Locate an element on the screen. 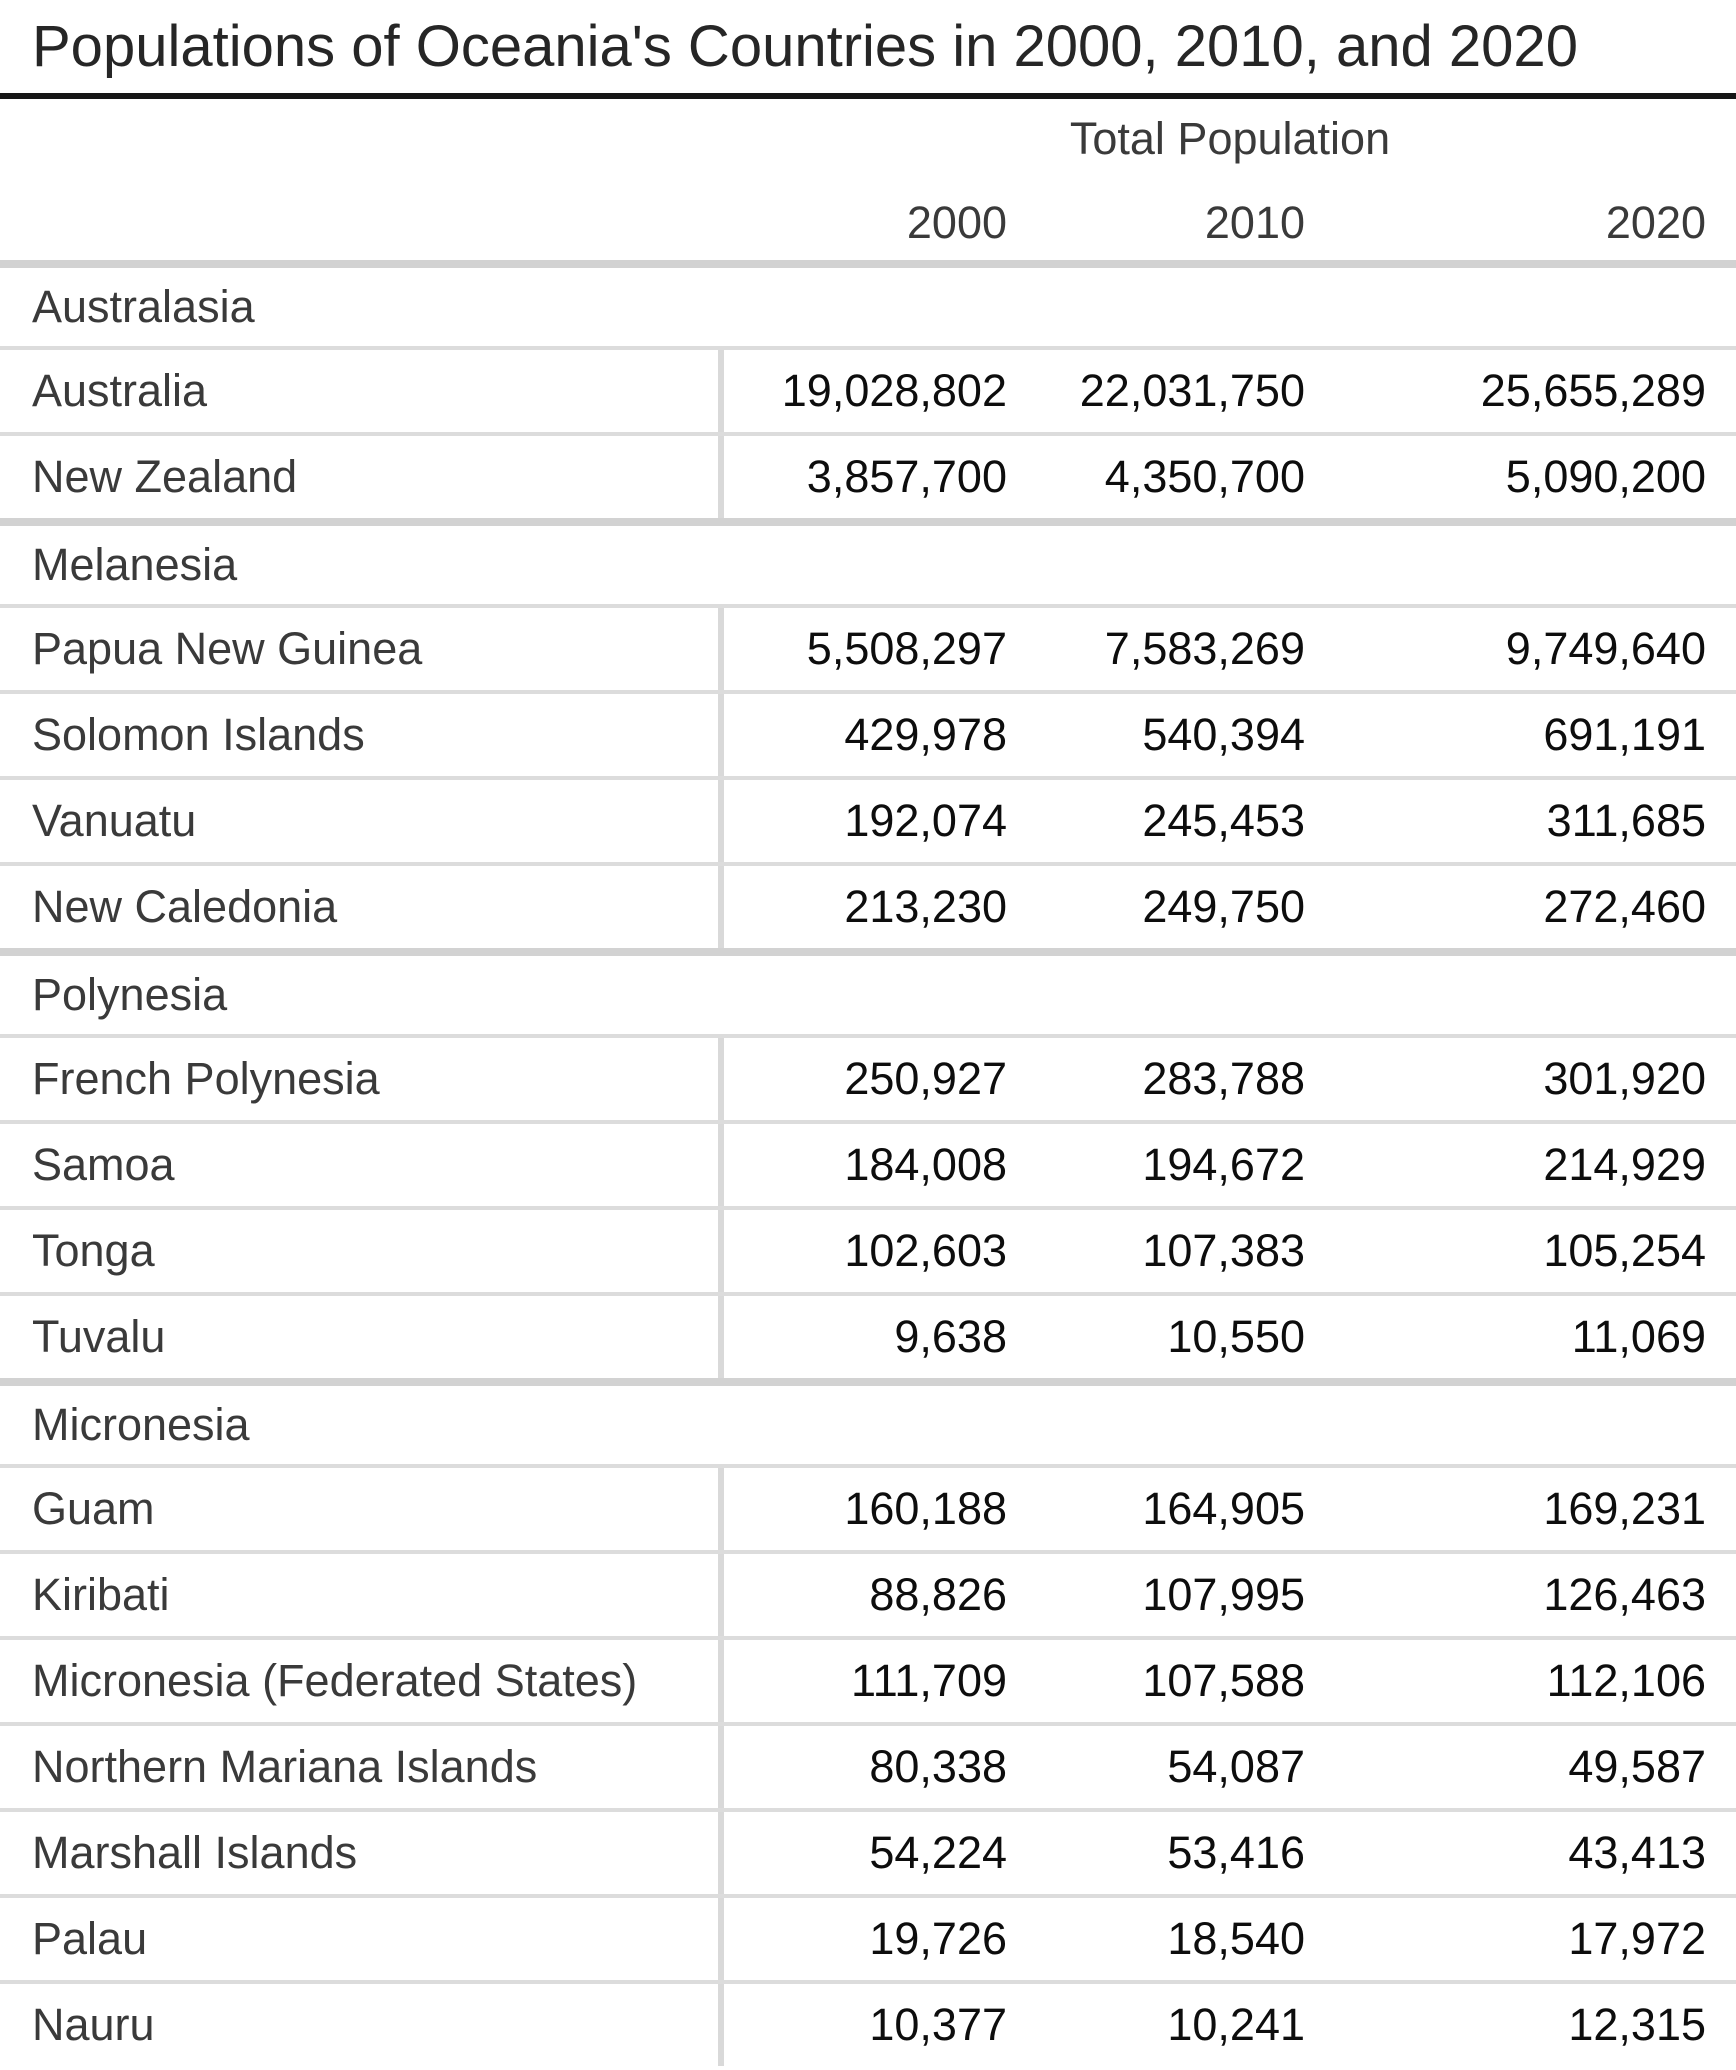  population-value-2000: 429,978 is located at coordinates (925, 734).